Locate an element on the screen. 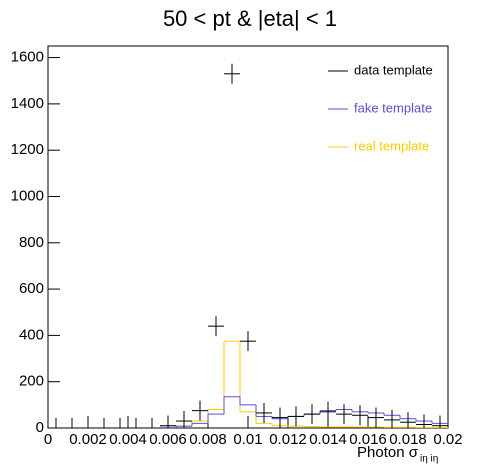 The height and width of the screenshot is (476, 498). legend-label: real template is located at coordinates (391, 145).